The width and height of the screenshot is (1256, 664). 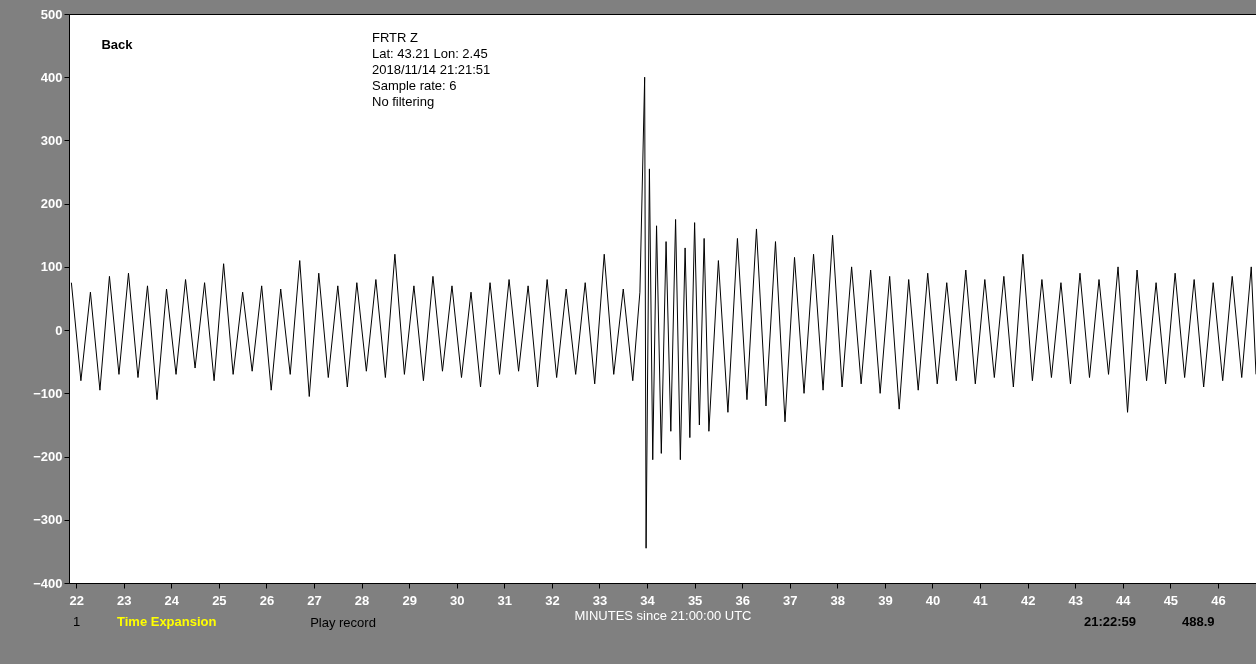 I want to click on x-tick-label: 38, so click(x=838, y=600).